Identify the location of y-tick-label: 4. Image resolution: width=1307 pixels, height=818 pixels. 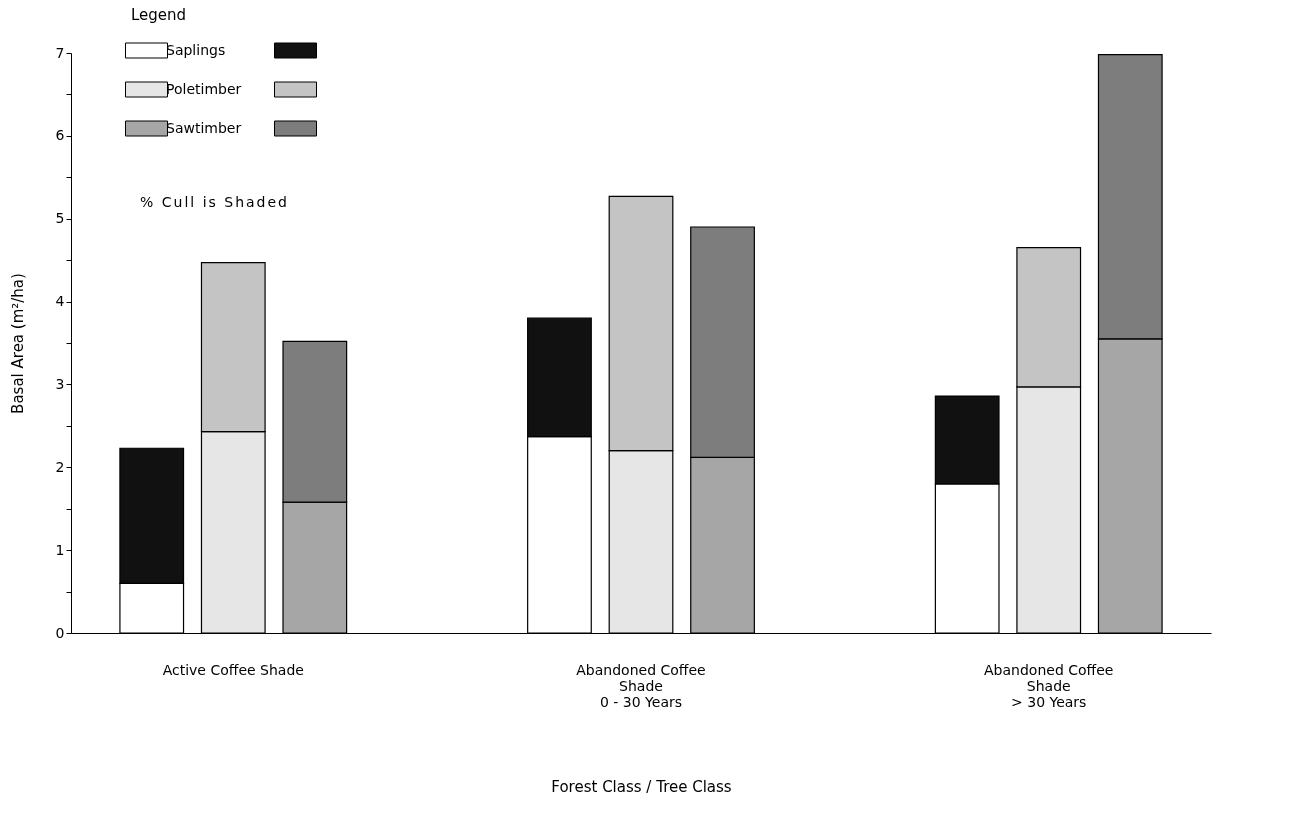
(60, 301).